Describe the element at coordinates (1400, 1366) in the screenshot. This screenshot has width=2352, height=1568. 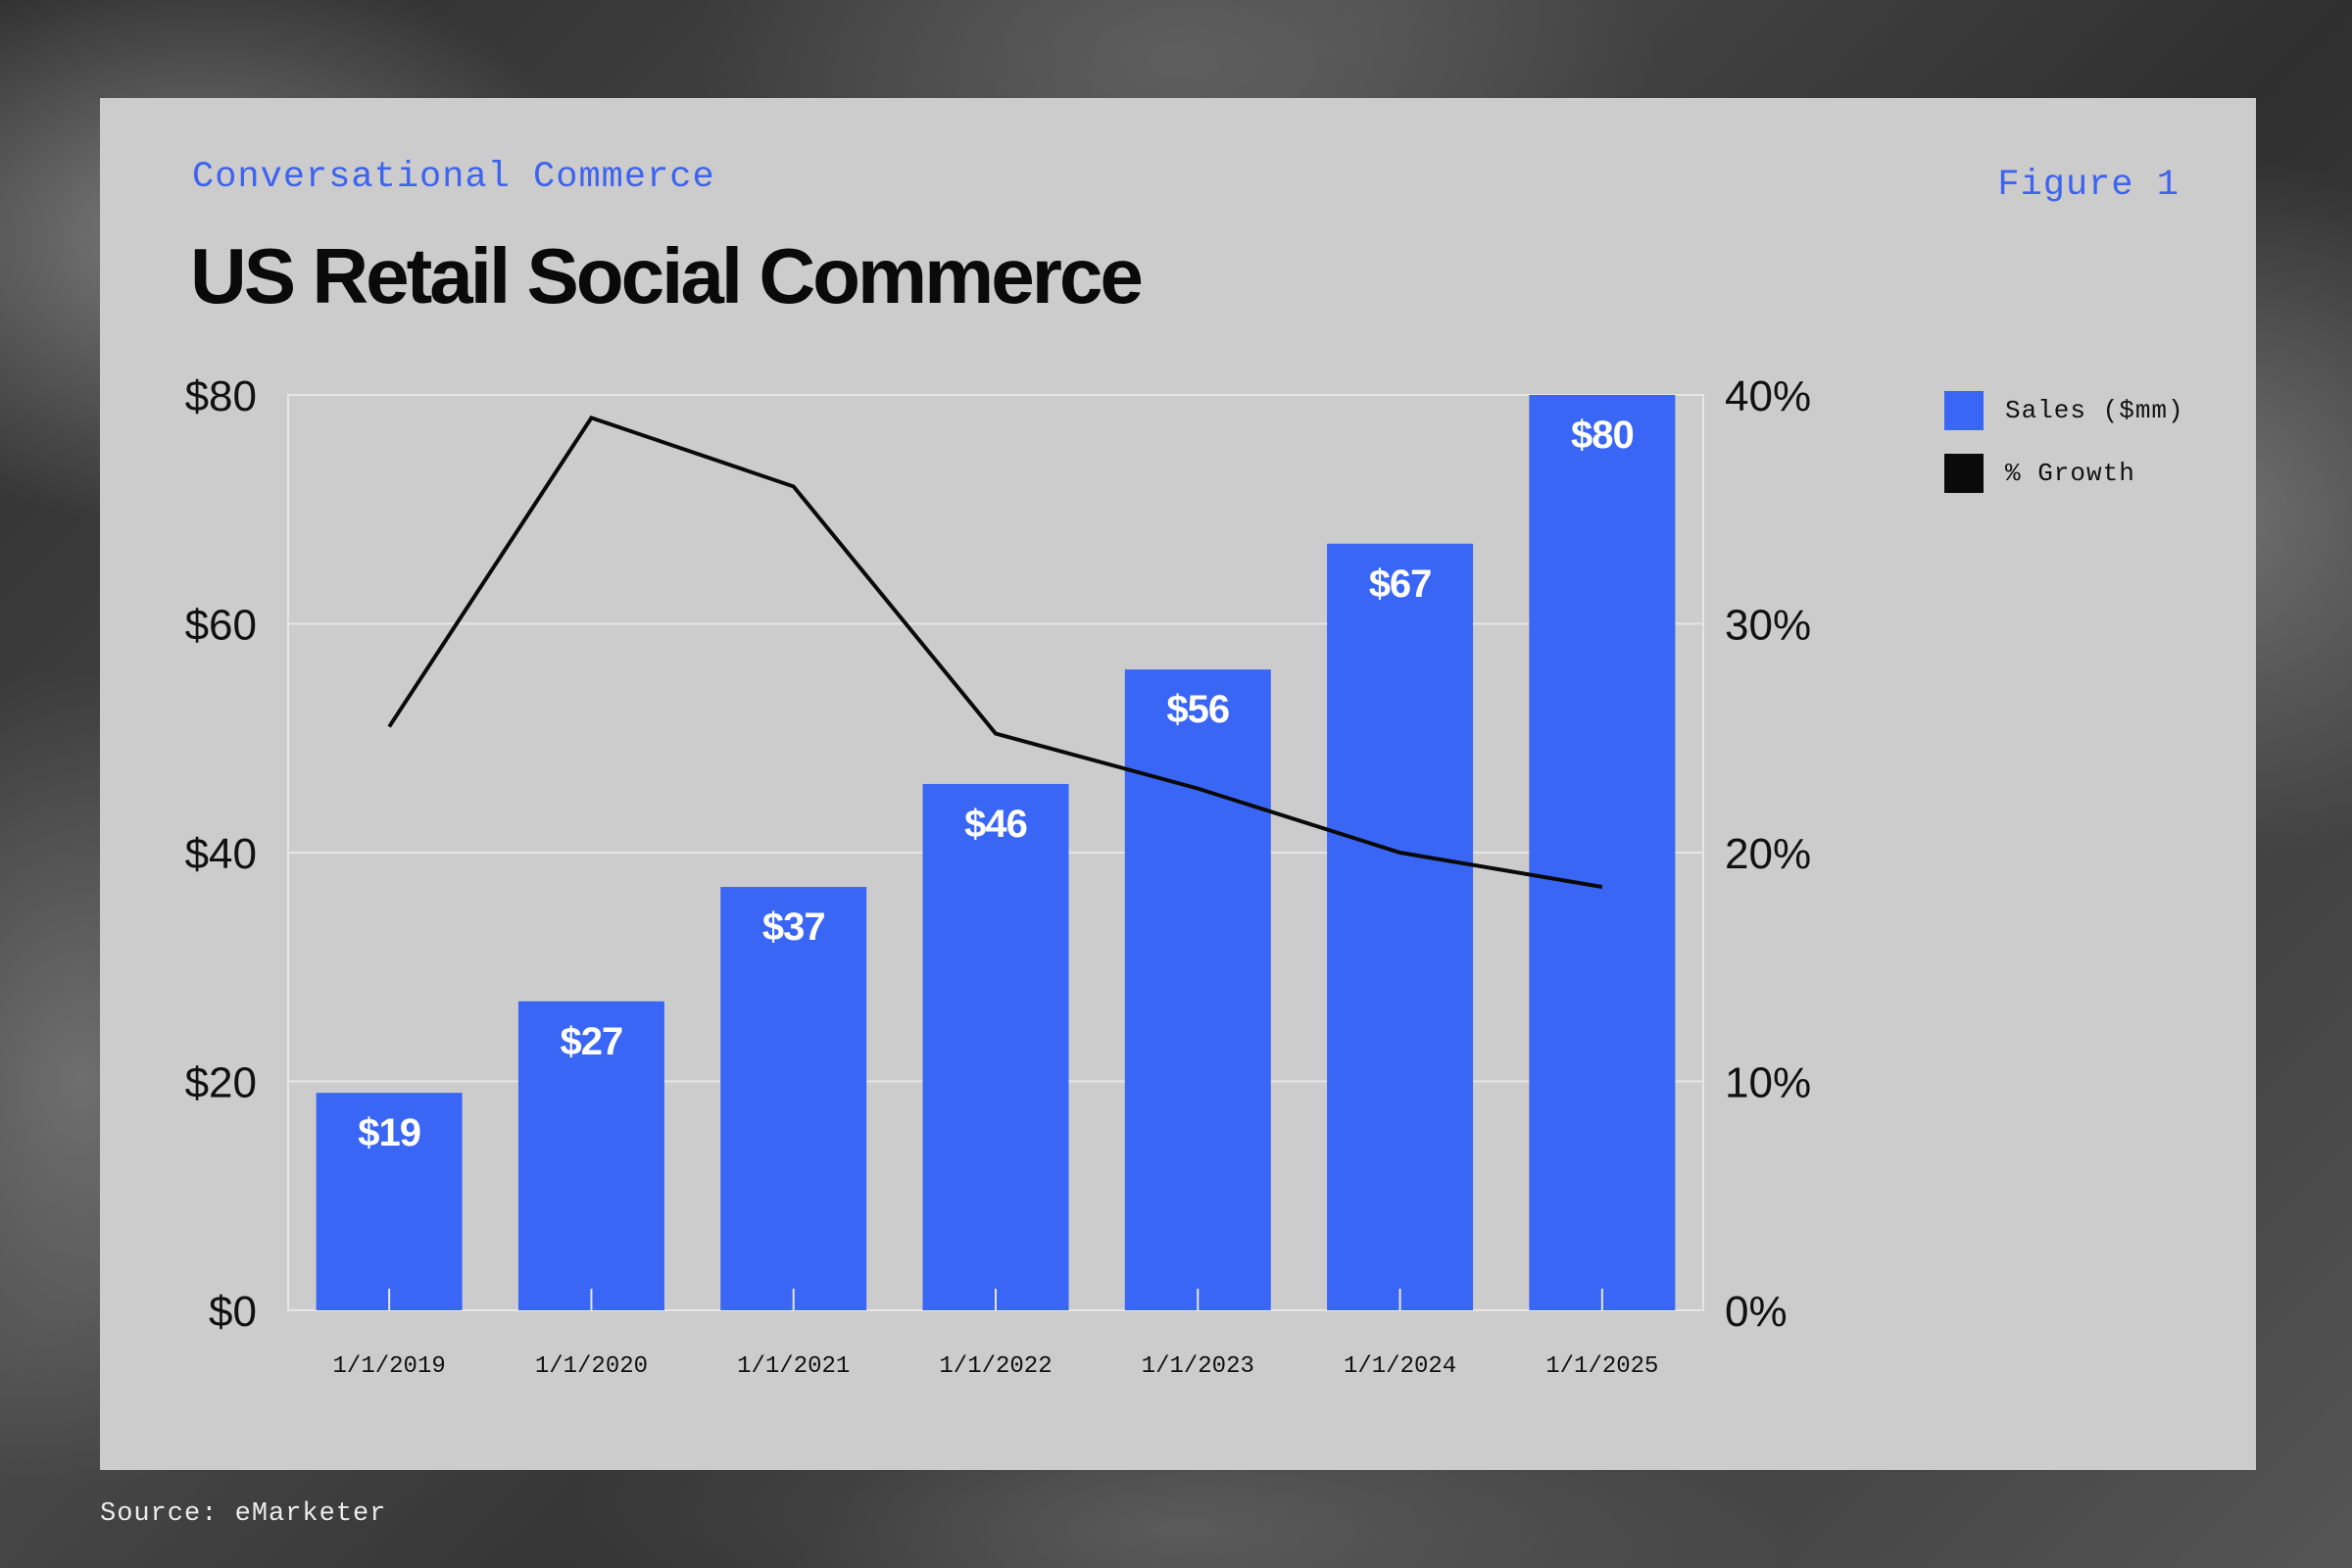
I see `x-tick-label: 1/1/2024` at that location.